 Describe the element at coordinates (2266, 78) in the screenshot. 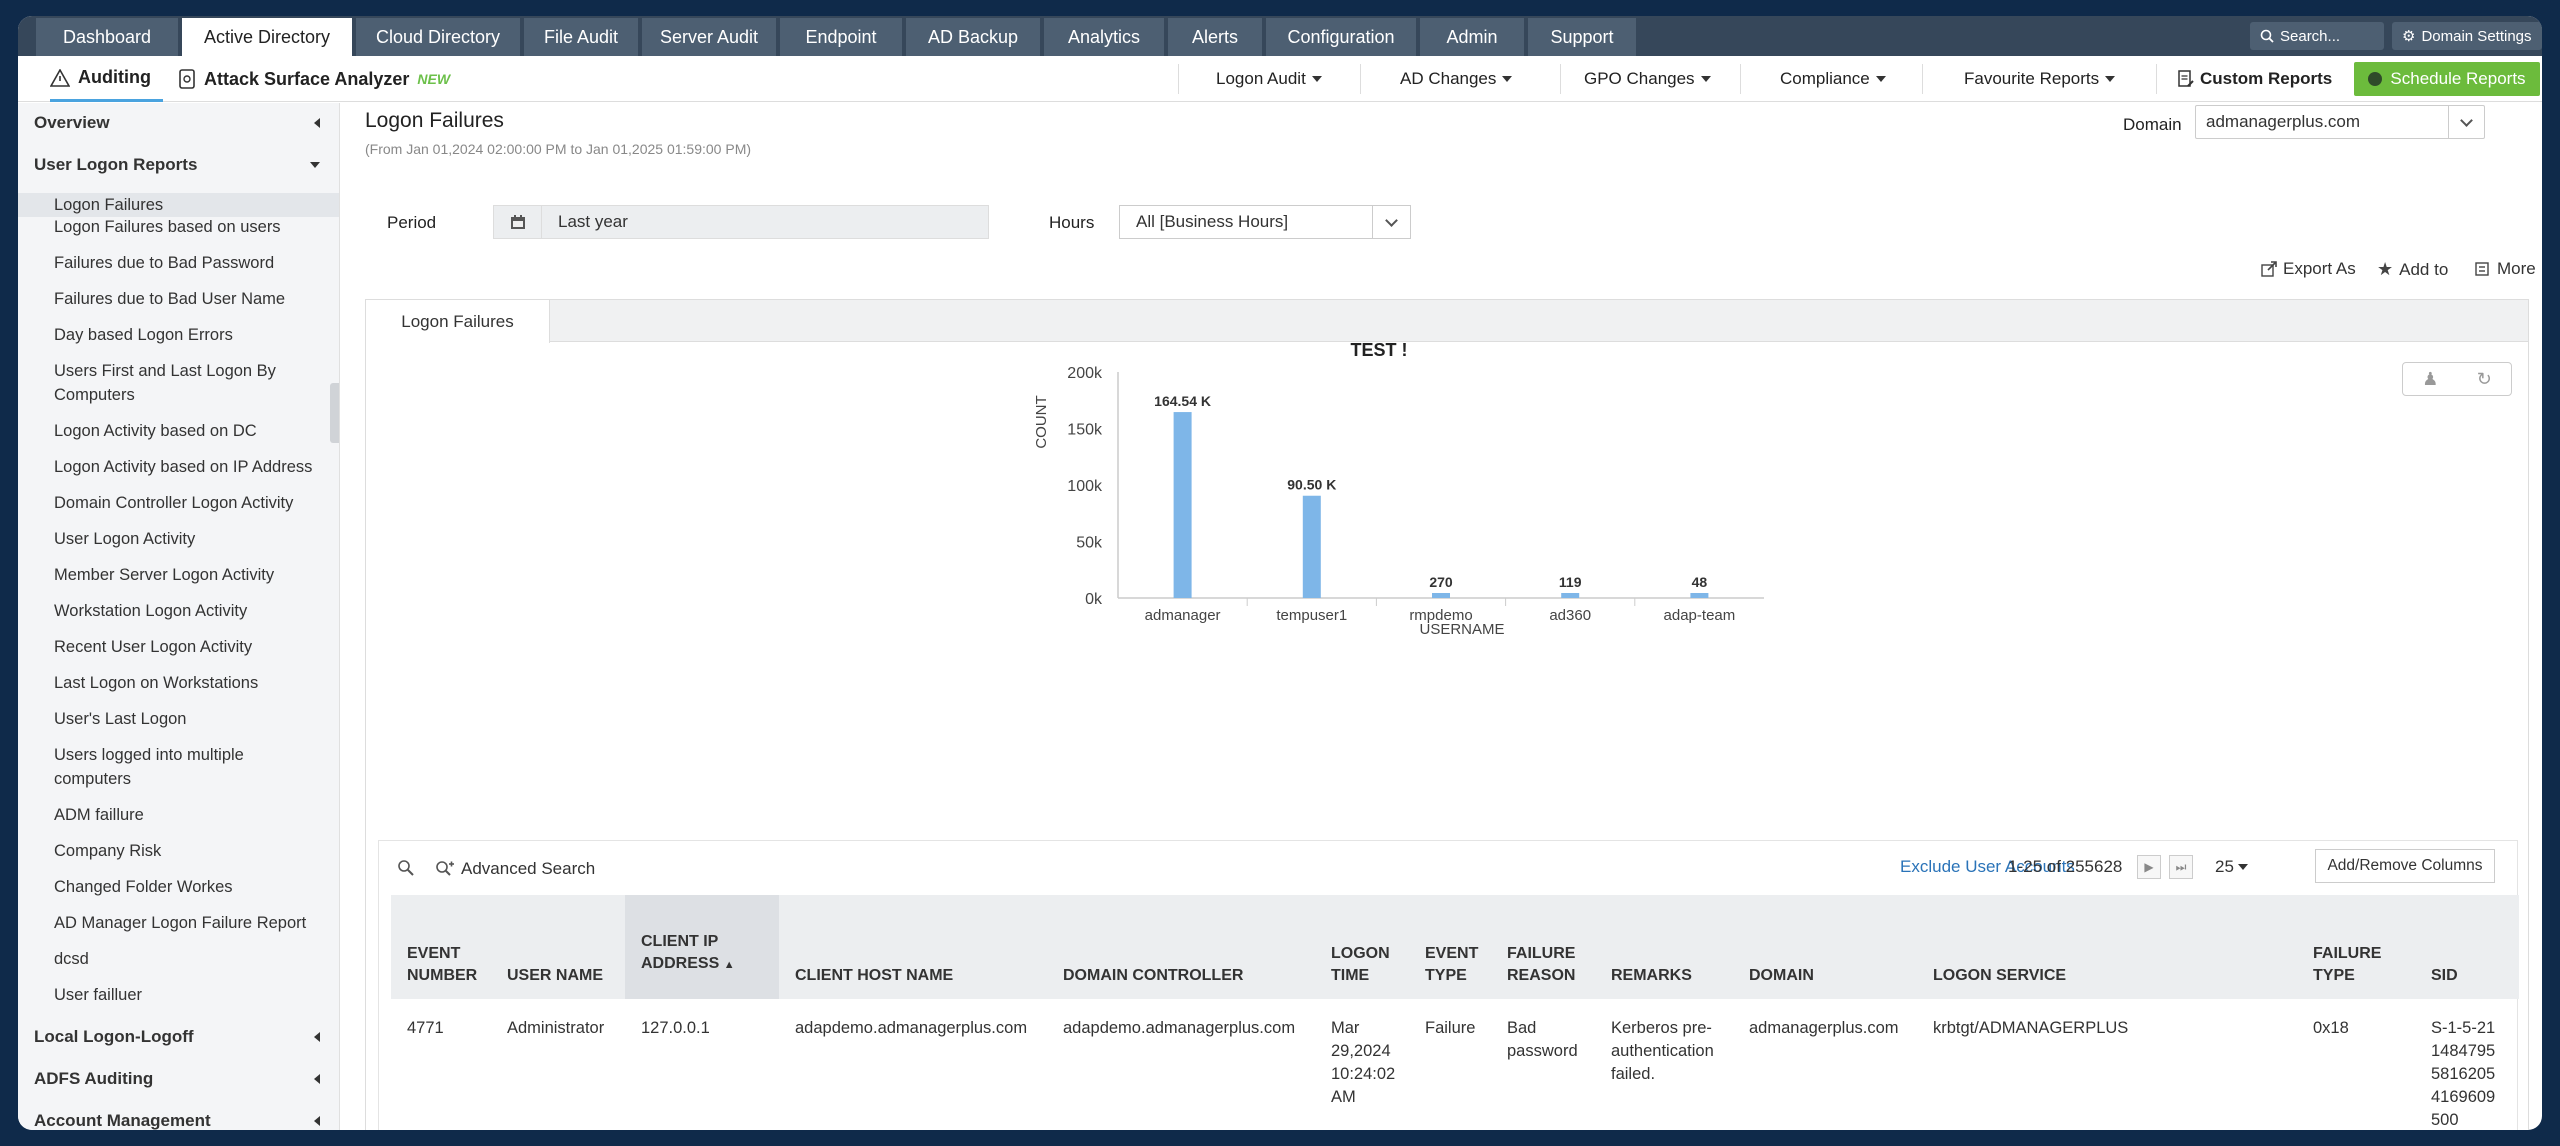

I see `custom-reports-label: Custom Reports` at that location.